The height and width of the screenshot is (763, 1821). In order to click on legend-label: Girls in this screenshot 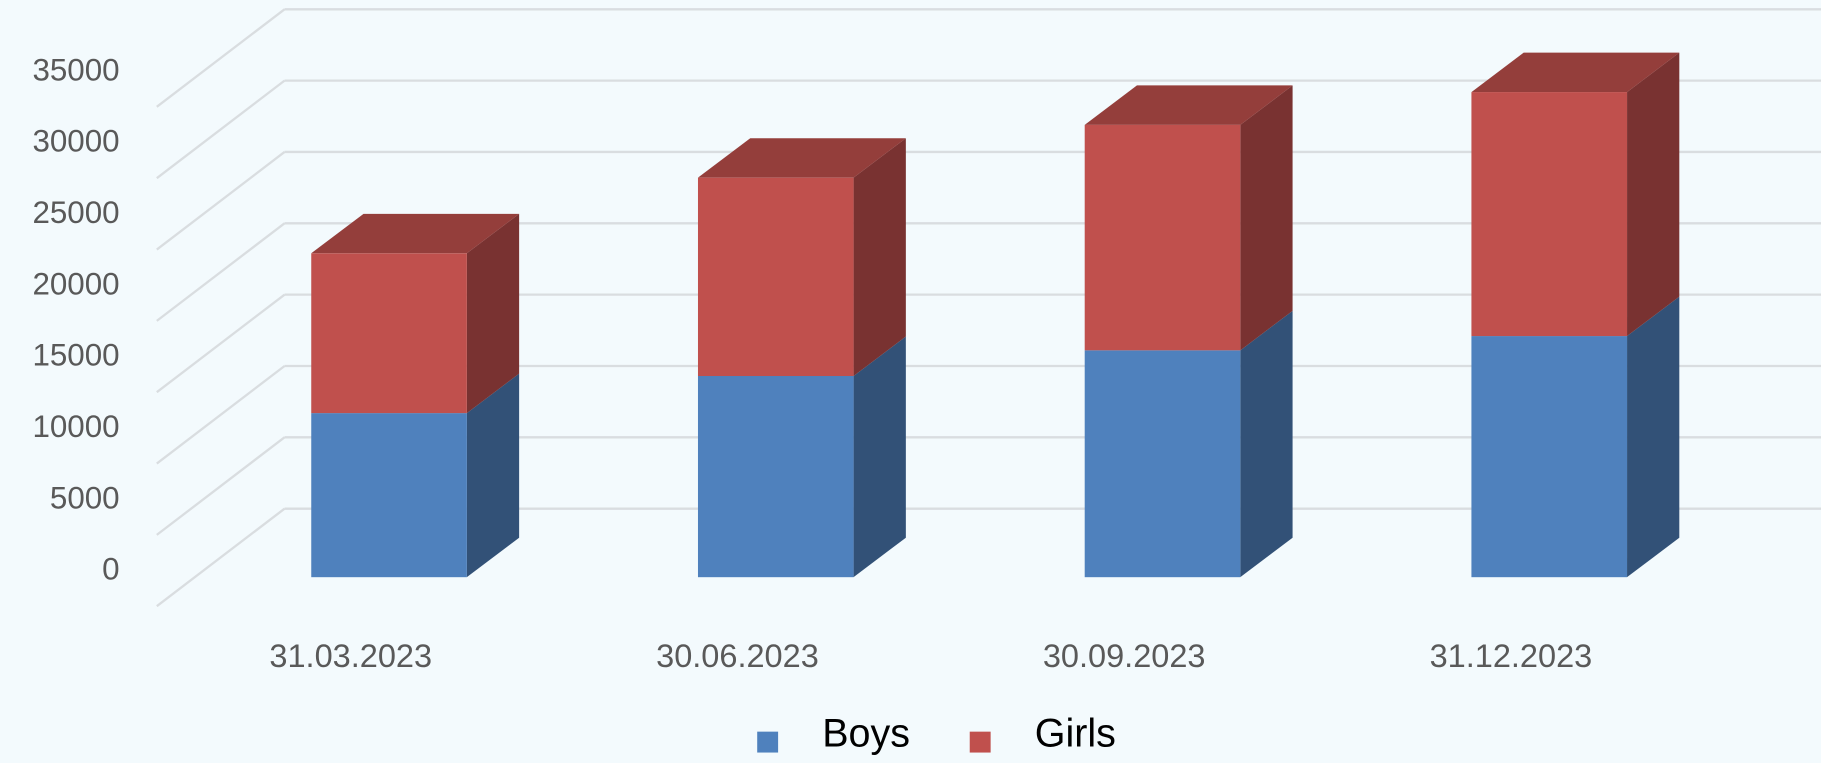, I will do `click(1075, 734)`.